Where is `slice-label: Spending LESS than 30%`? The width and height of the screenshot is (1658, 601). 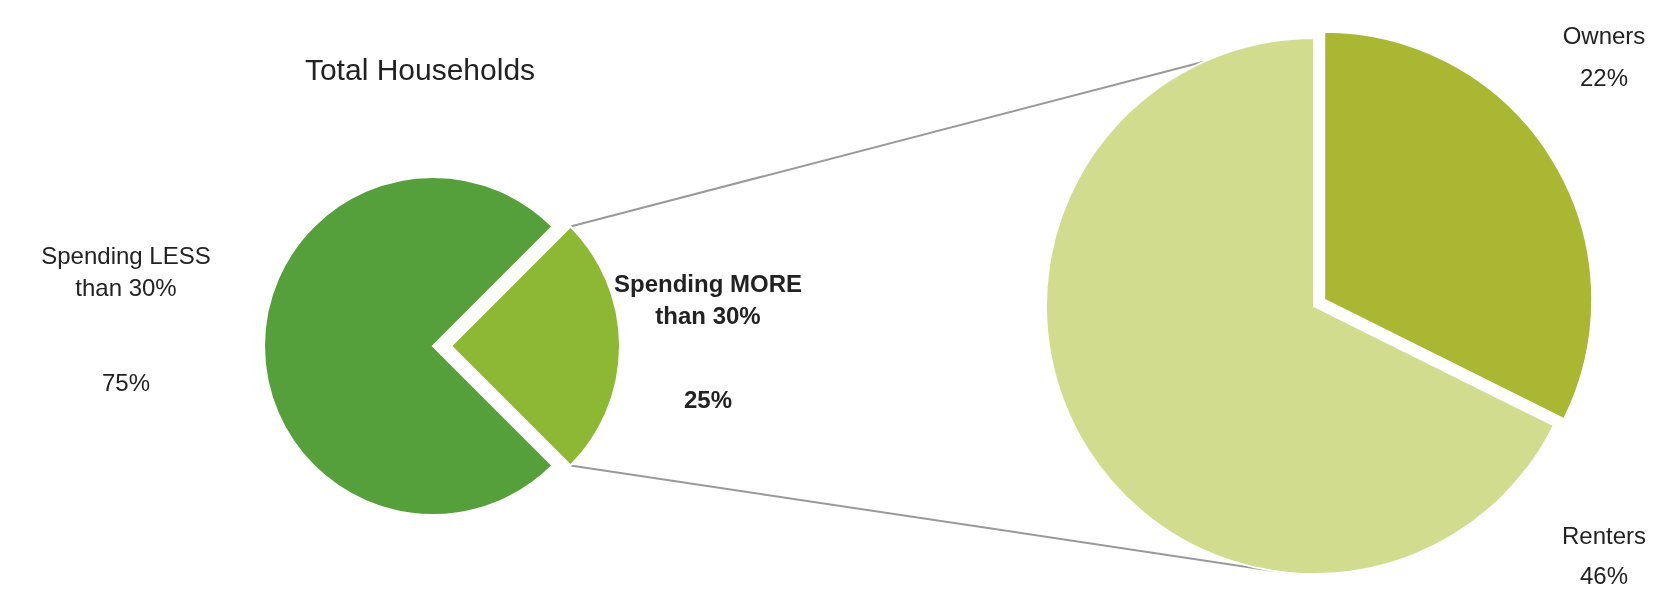 slice-label: Spending LESS than 30% is located at coordinates (126, 271).